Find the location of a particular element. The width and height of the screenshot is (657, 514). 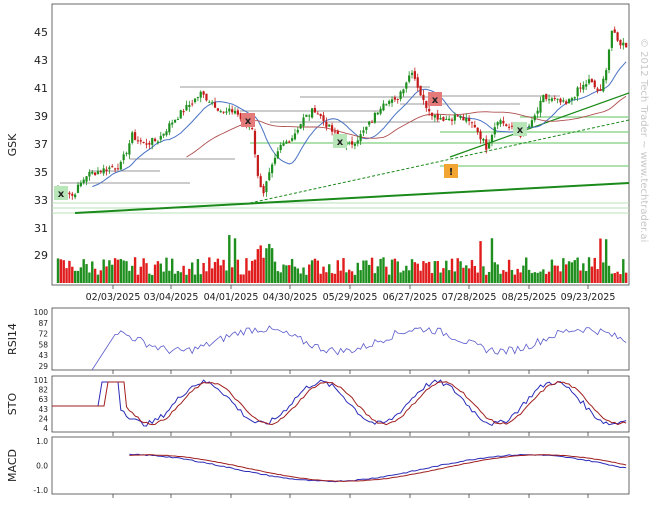

signal-marker-label: ! is located at coordinates (451, 172).